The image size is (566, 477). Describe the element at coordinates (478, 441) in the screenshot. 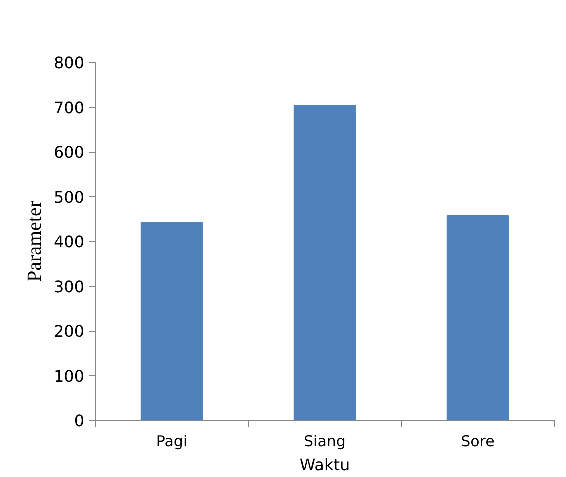

I see `x-tick-label: Sore` at that location.